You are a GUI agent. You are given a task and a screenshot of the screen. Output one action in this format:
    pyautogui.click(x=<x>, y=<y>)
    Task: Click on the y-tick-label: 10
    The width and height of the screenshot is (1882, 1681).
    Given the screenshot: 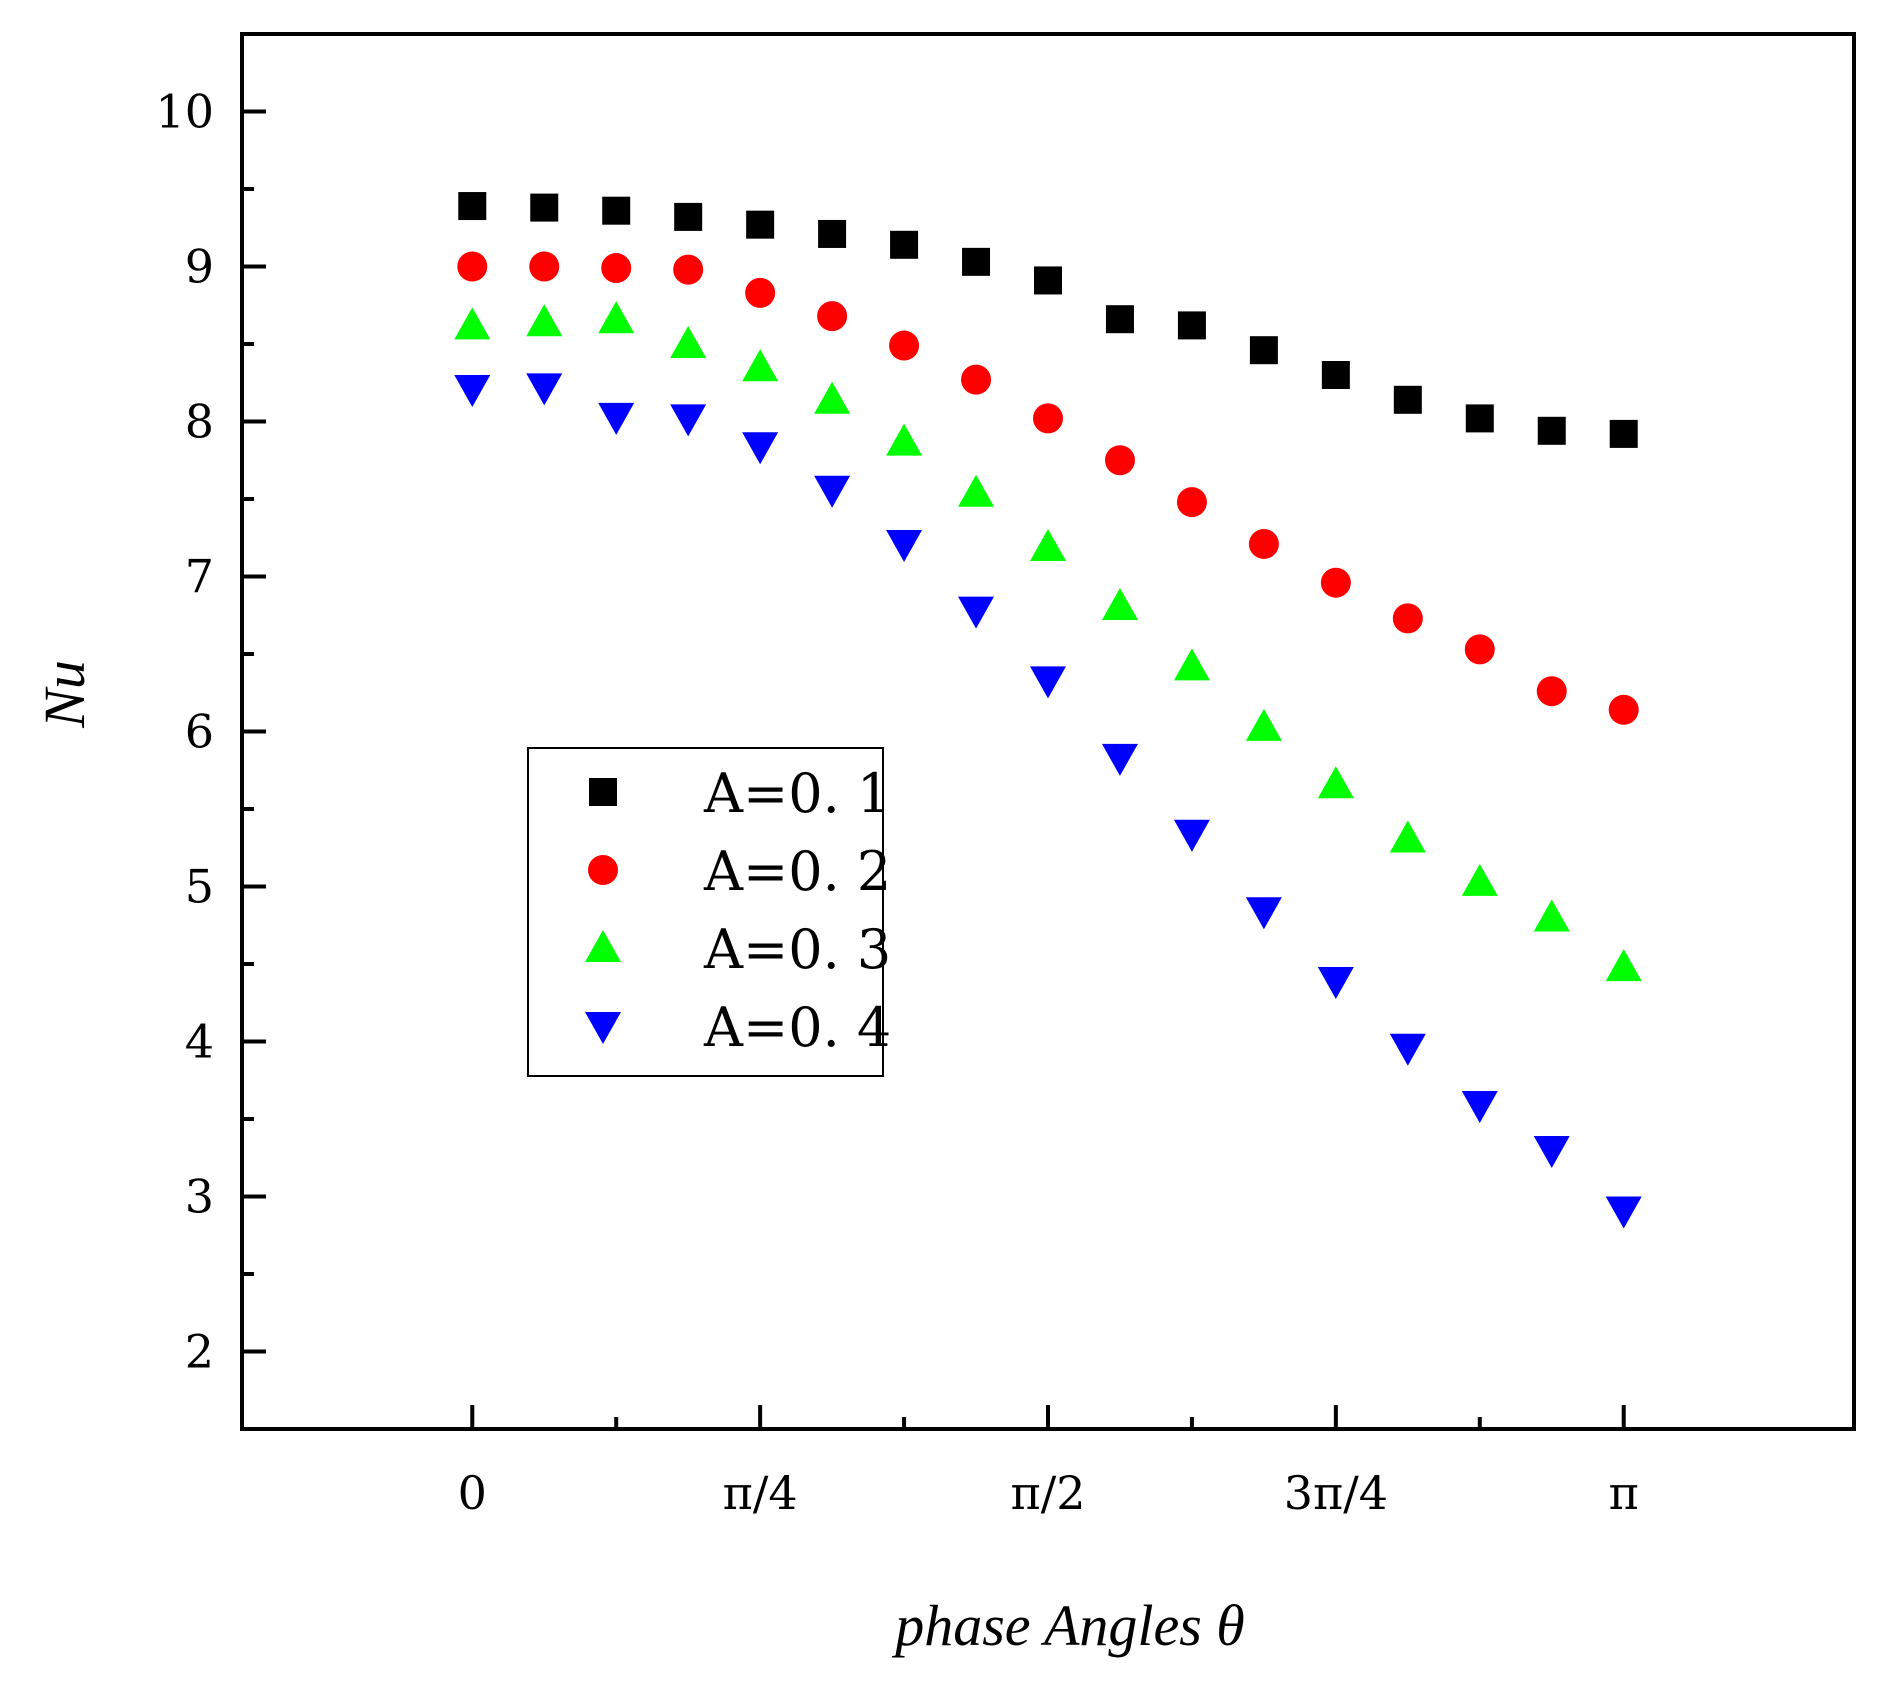 What is the action you would take?
    pyautogui.click(x=184, y=112)
    